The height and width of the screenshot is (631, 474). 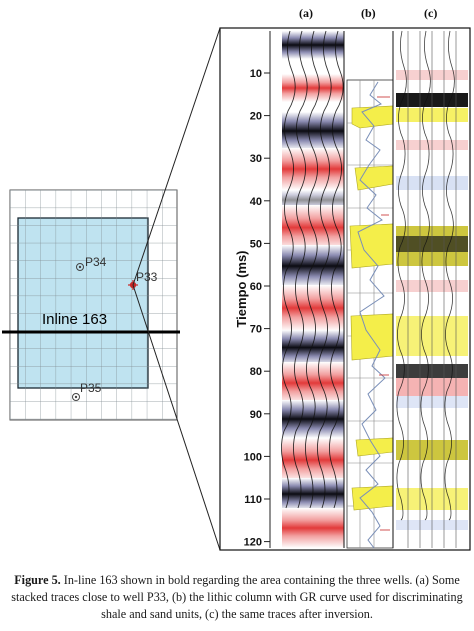 I want to click on y-axis-ticks: 10 20 30 40 50 60 70 80, so click(x=257, y=290).